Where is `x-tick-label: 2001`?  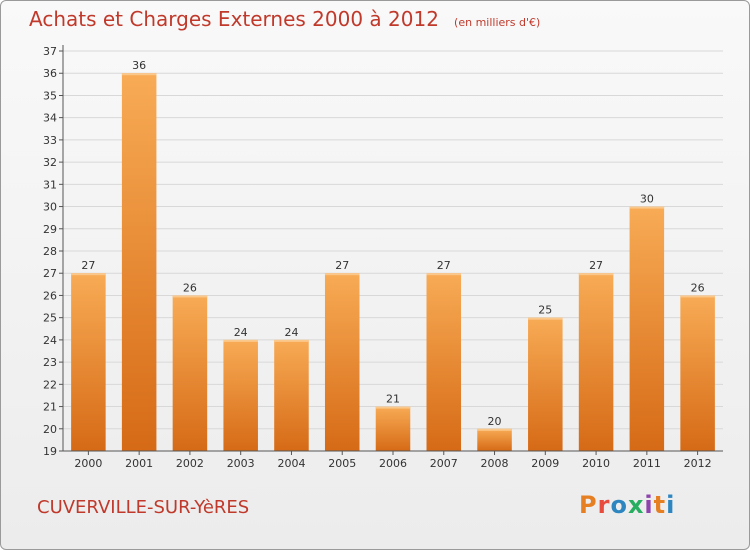
x-tick-label: 2001 is located at coordinates (139, 463).